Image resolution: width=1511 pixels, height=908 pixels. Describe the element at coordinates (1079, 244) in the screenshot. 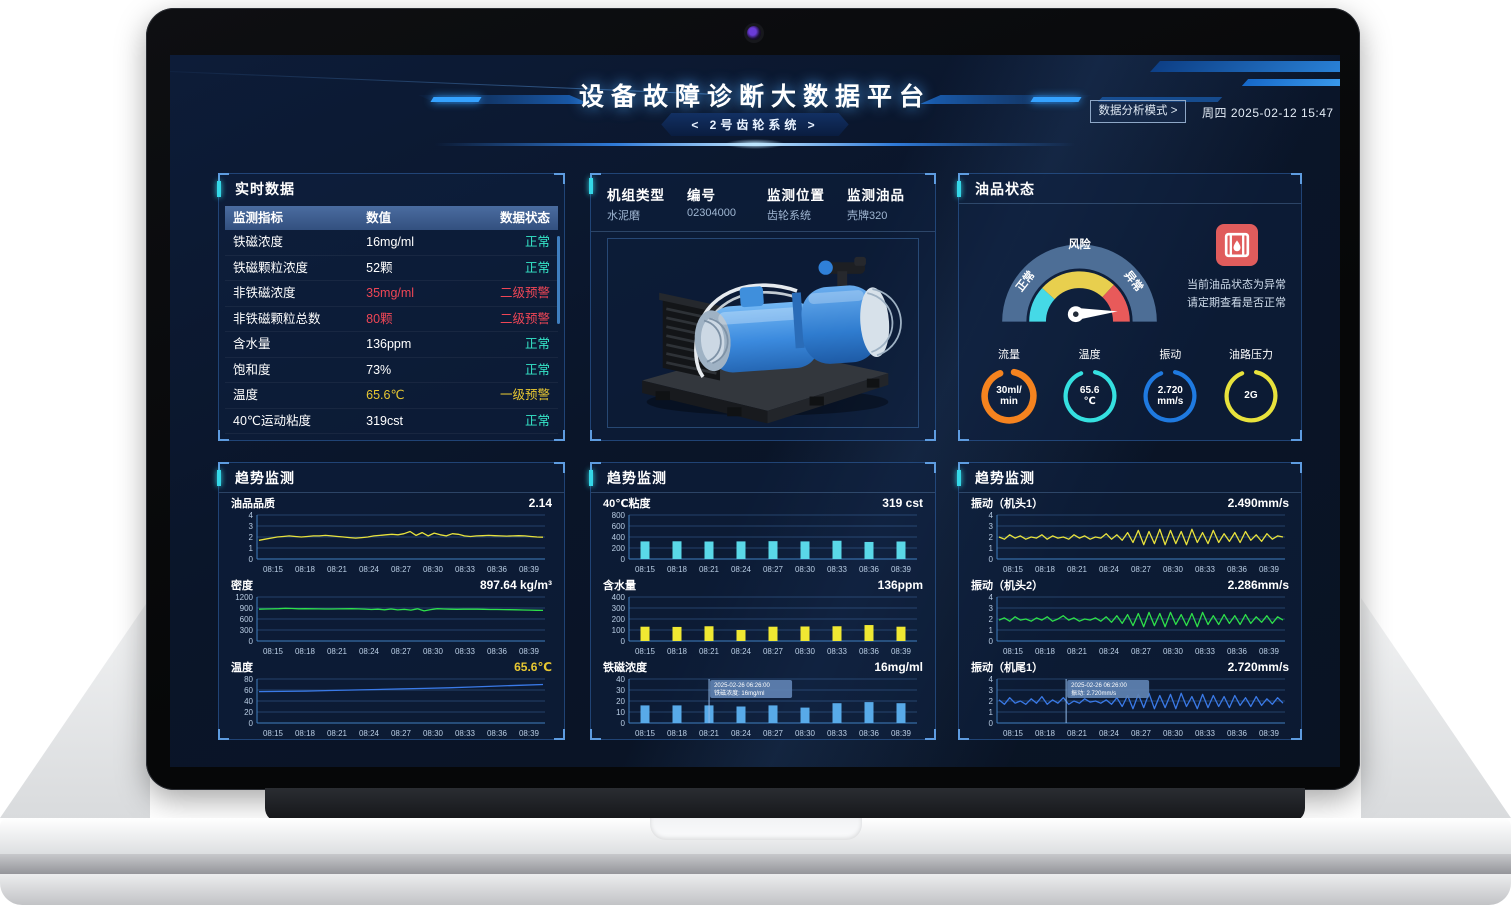

I see `gauge-label-risk: 风险` at that location.